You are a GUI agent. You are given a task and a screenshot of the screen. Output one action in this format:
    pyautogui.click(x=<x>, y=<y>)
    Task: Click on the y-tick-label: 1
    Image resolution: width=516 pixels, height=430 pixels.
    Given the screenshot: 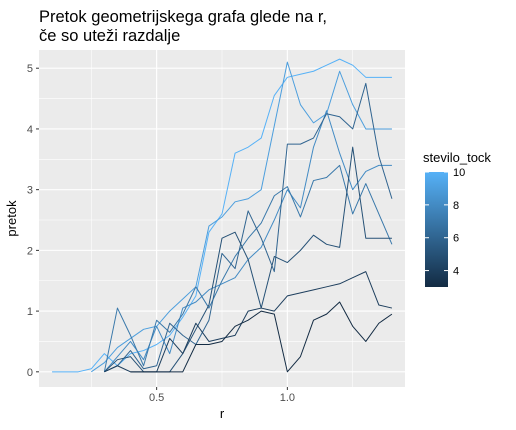 What is the action you would take?
    pyautogui.click(x=30, y=312)
    